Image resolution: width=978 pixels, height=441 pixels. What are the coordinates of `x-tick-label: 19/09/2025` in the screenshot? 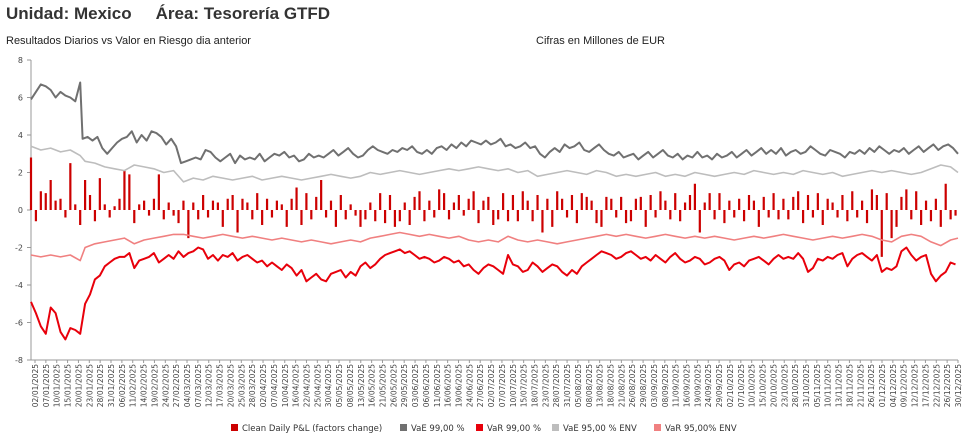 It's located at (697, 385).